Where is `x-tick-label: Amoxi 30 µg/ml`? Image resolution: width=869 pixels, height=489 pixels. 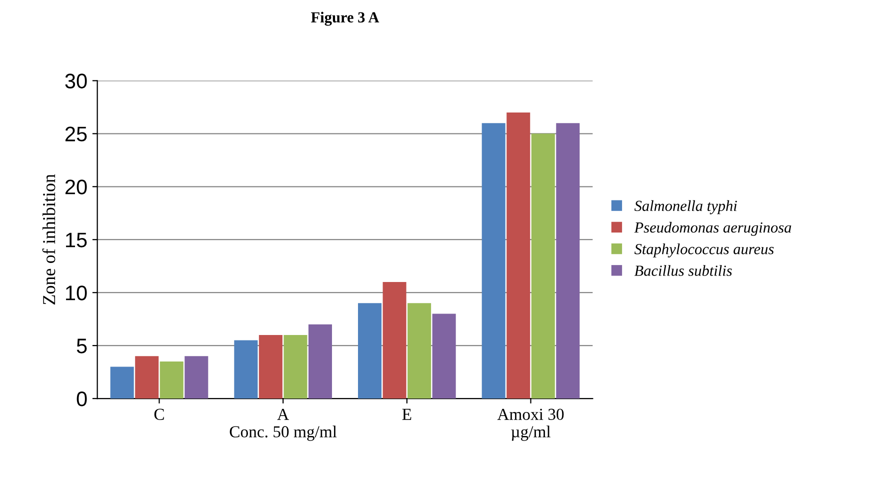
x-tick-label: Amoxi 30 µg/ml is located at coordinates (530, 424).